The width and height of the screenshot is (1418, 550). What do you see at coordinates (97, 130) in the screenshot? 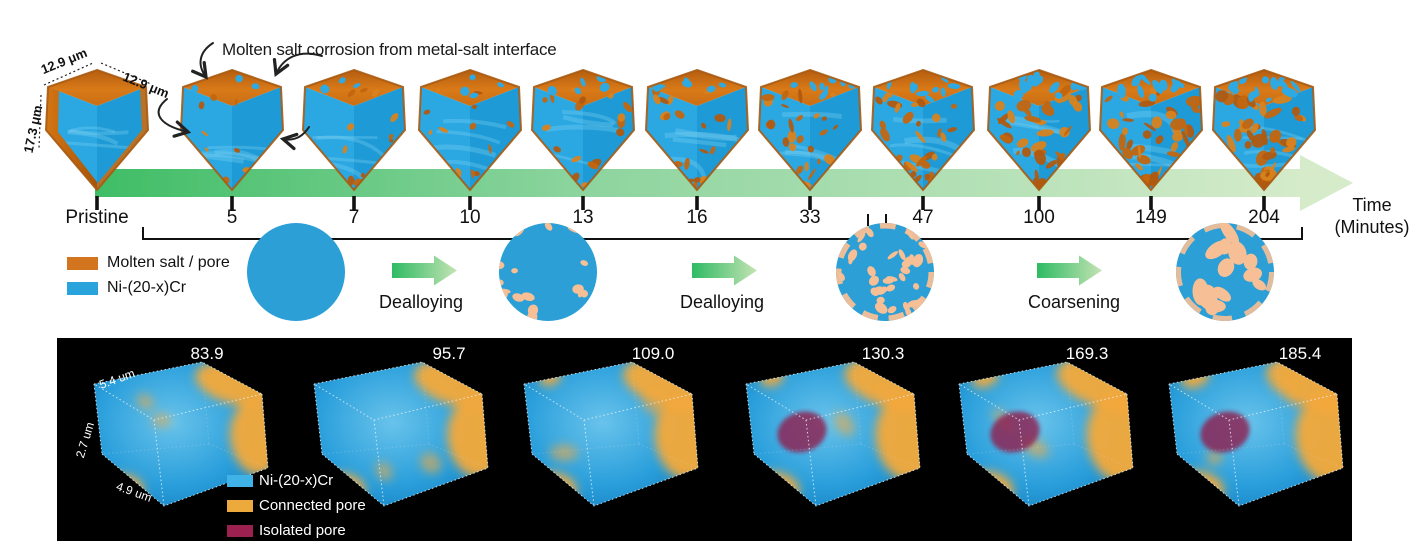
I see `corrosion-cube-Pristine` at bounding box center [97, 130].